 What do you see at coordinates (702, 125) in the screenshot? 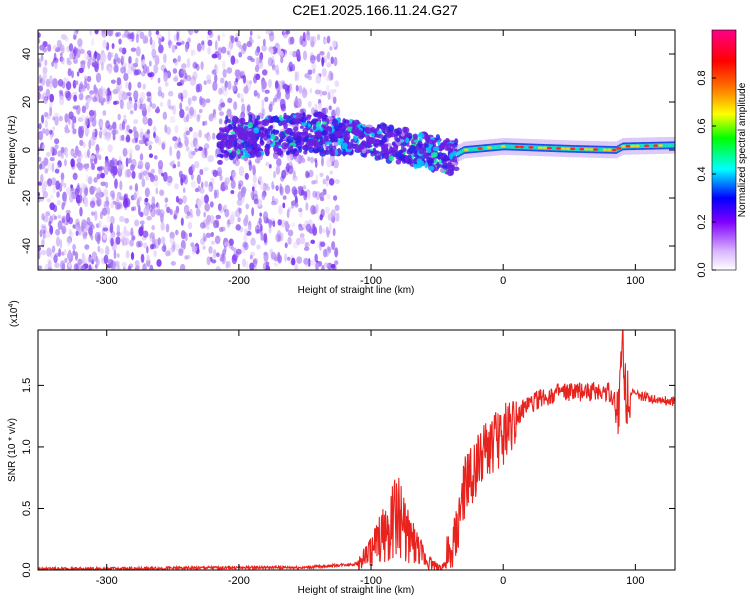
I see `colorbar-tick-label: 0.6` at bounding box center [702, 125].